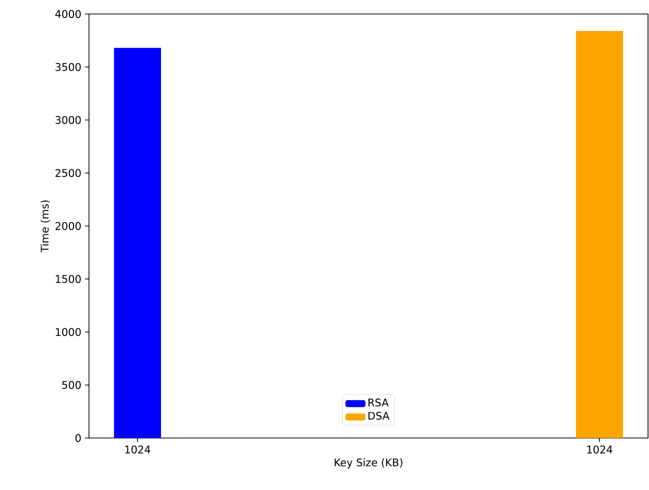  I want to click on y-tick-label: 2000, so click(68, 226).